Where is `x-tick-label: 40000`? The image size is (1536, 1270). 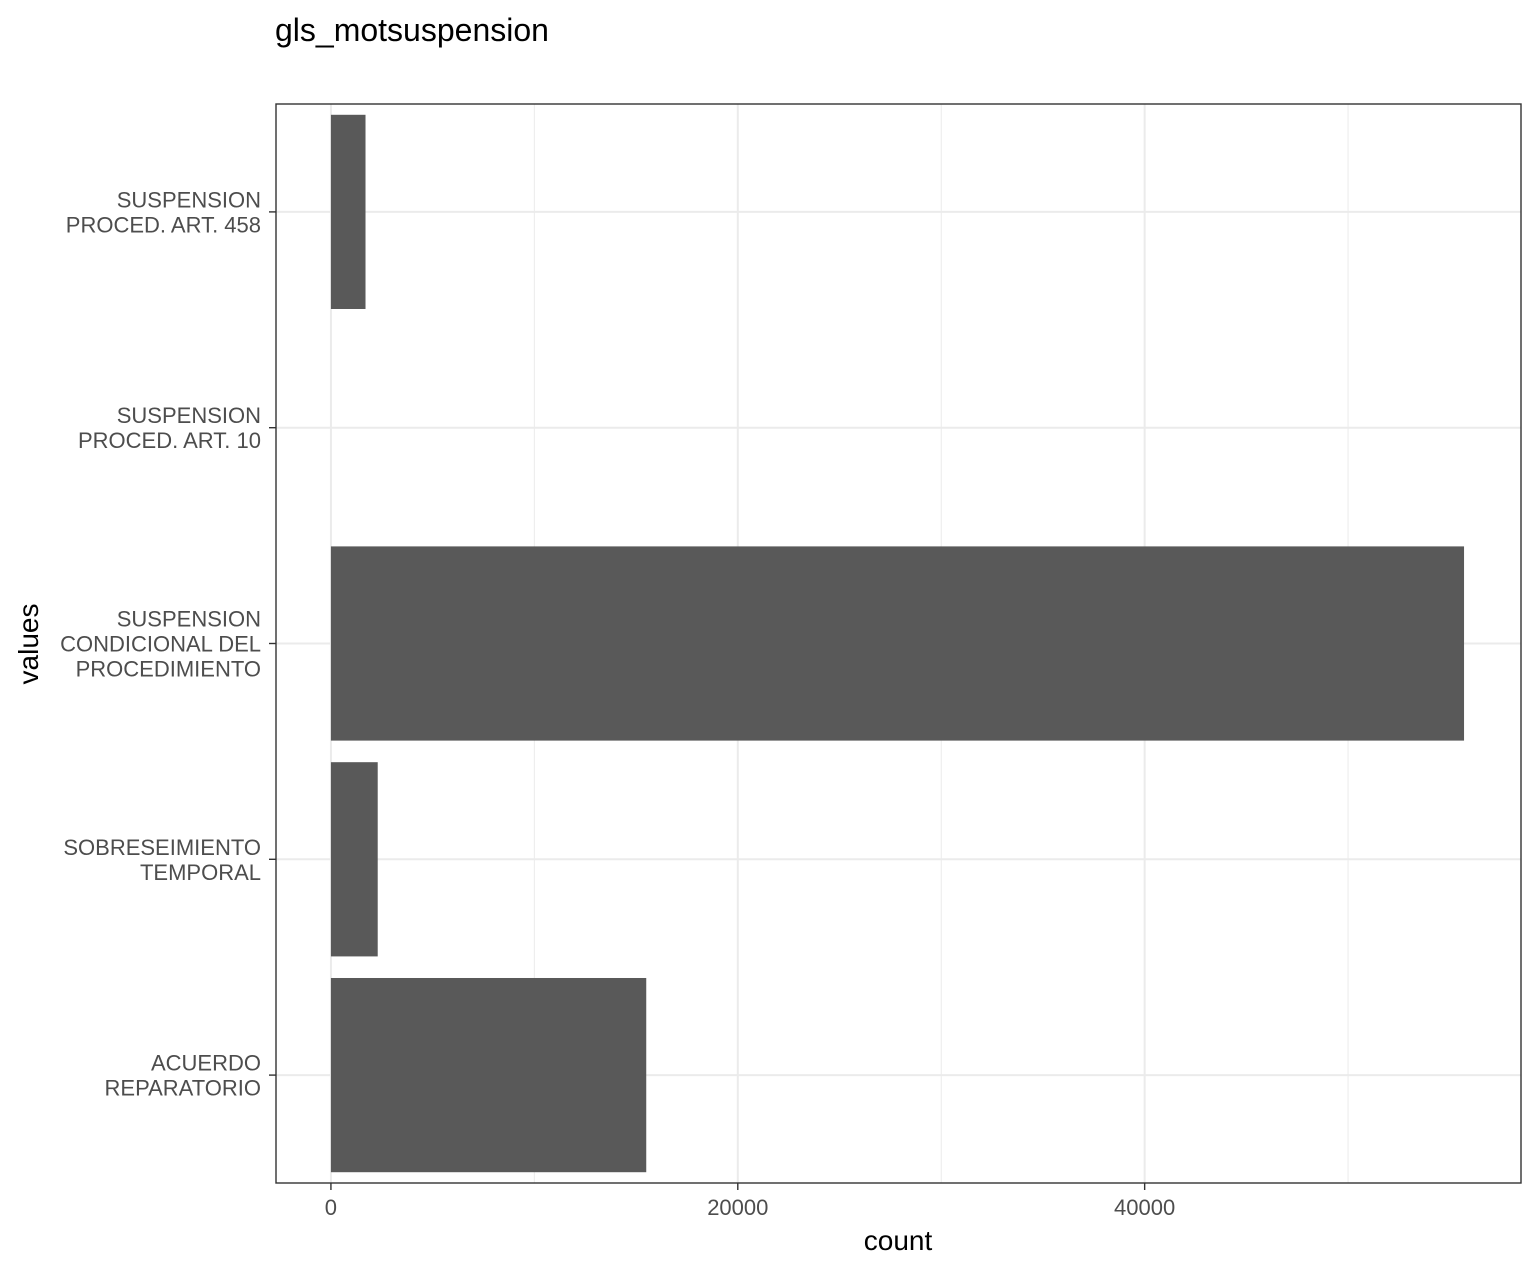
x-tick-label: 40000 is located at coordinates (1144, 1207).